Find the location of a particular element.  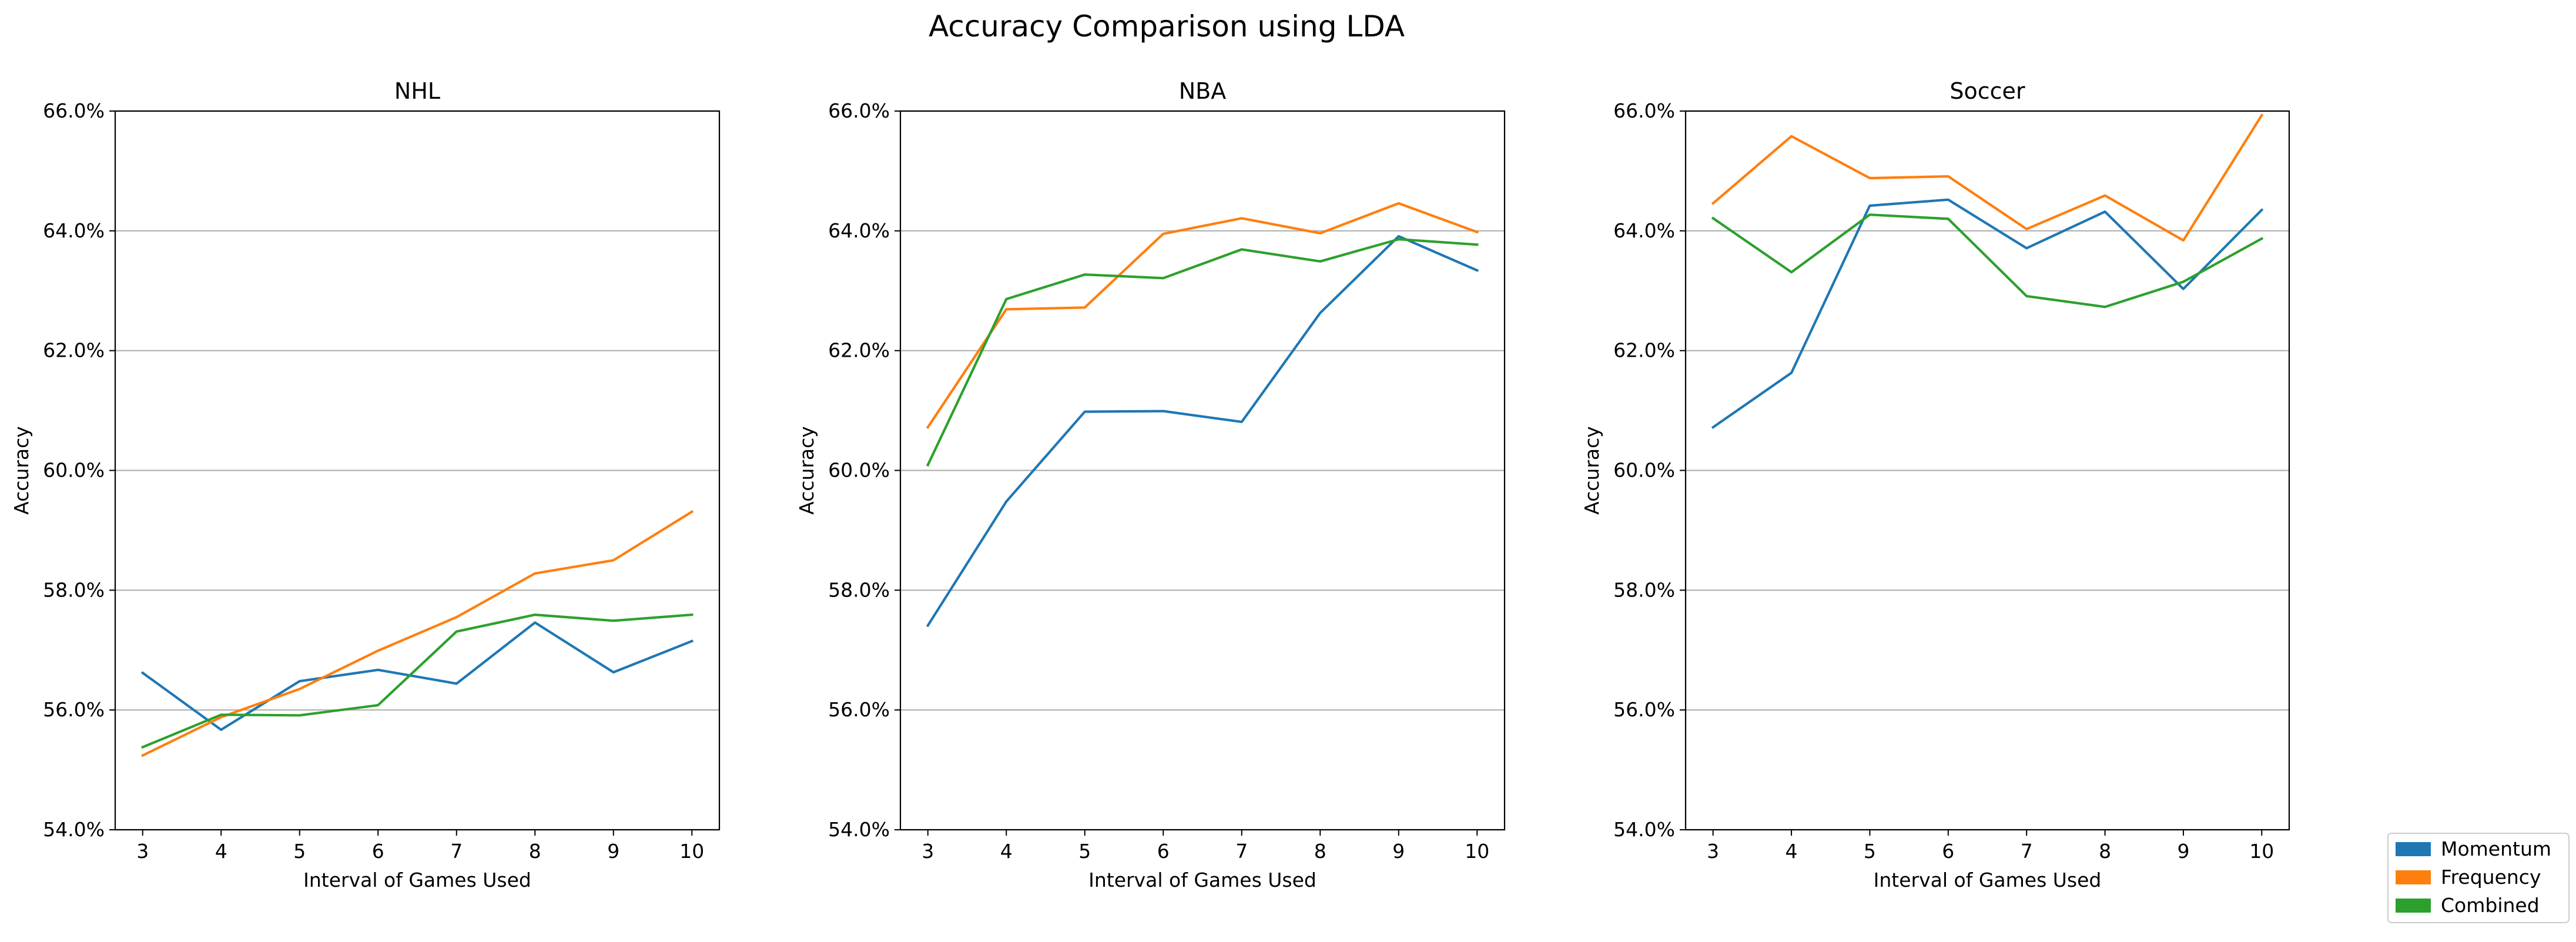

legend-label-combined: Combined is located at coordinates (2490, 906).